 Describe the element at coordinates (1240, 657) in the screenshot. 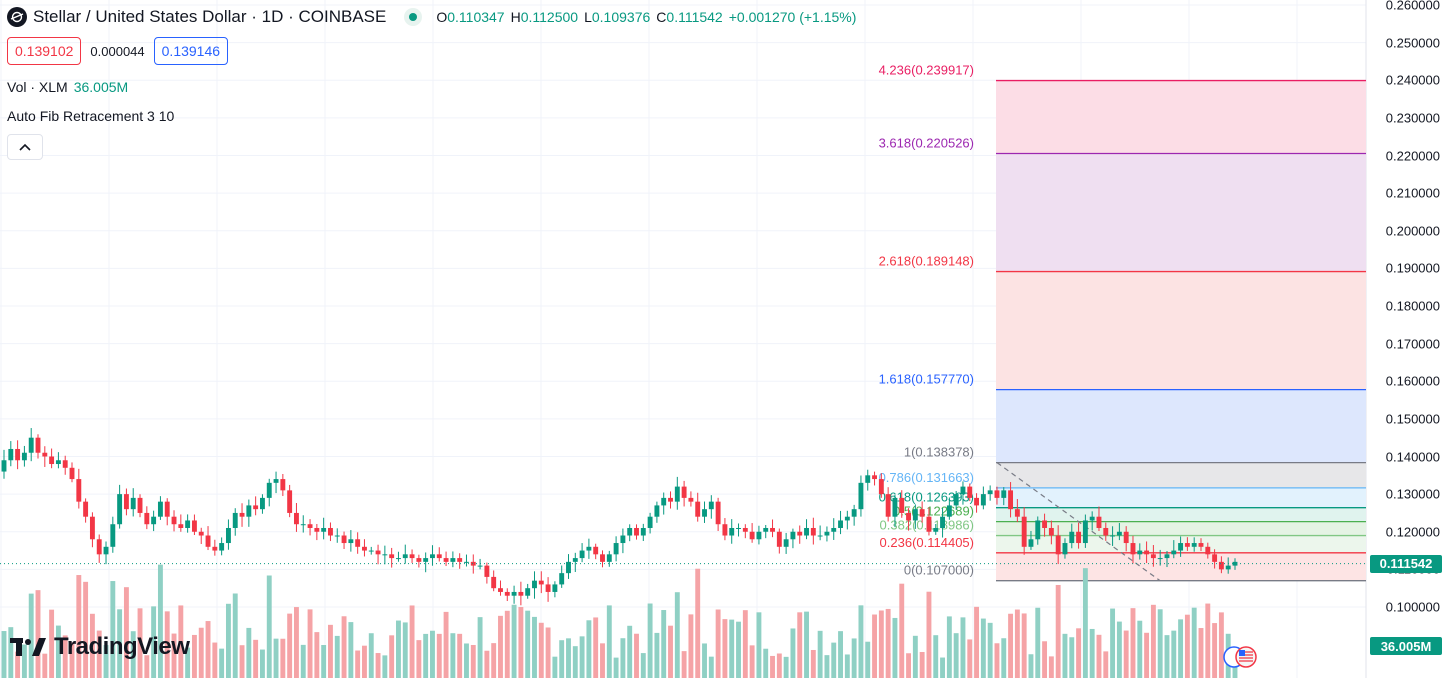

I see `flag-icon` at that location.